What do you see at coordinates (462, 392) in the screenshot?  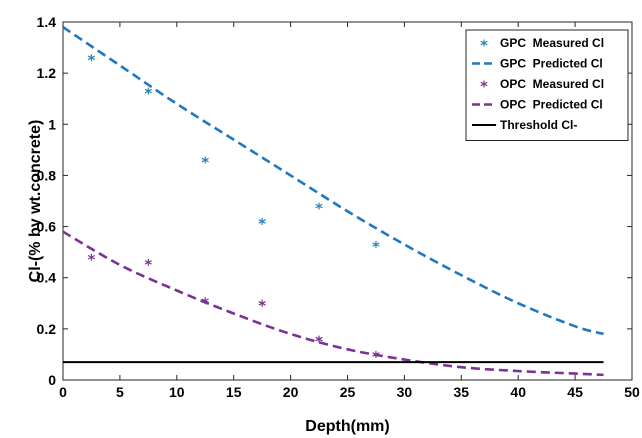 I see `x-tick-label: 35` at bounding box center [462, 392].